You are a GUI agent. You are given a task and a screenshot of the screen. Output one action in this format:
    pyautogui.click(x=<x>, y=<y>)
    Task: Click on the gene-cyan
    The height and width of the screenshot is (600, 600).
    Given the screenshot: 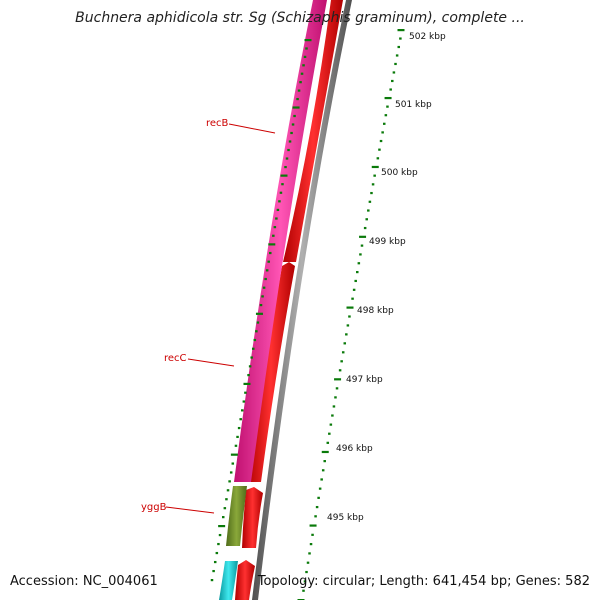 What is the action you would take?
    pyautogui.click(x=228, y=580)
    